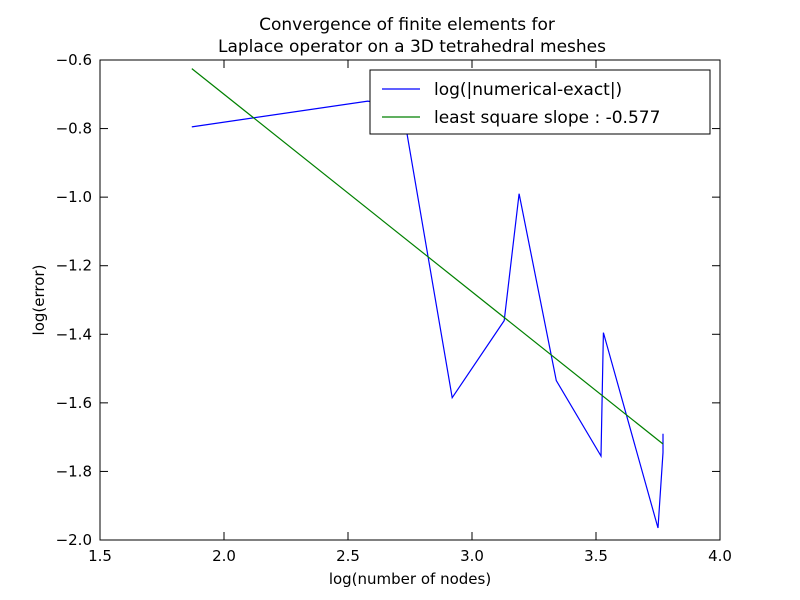  What do you see at coordinates (74, 540) in the screenshot?
I see `y-tick-label: −2.0` at bounding box center [74, 540].